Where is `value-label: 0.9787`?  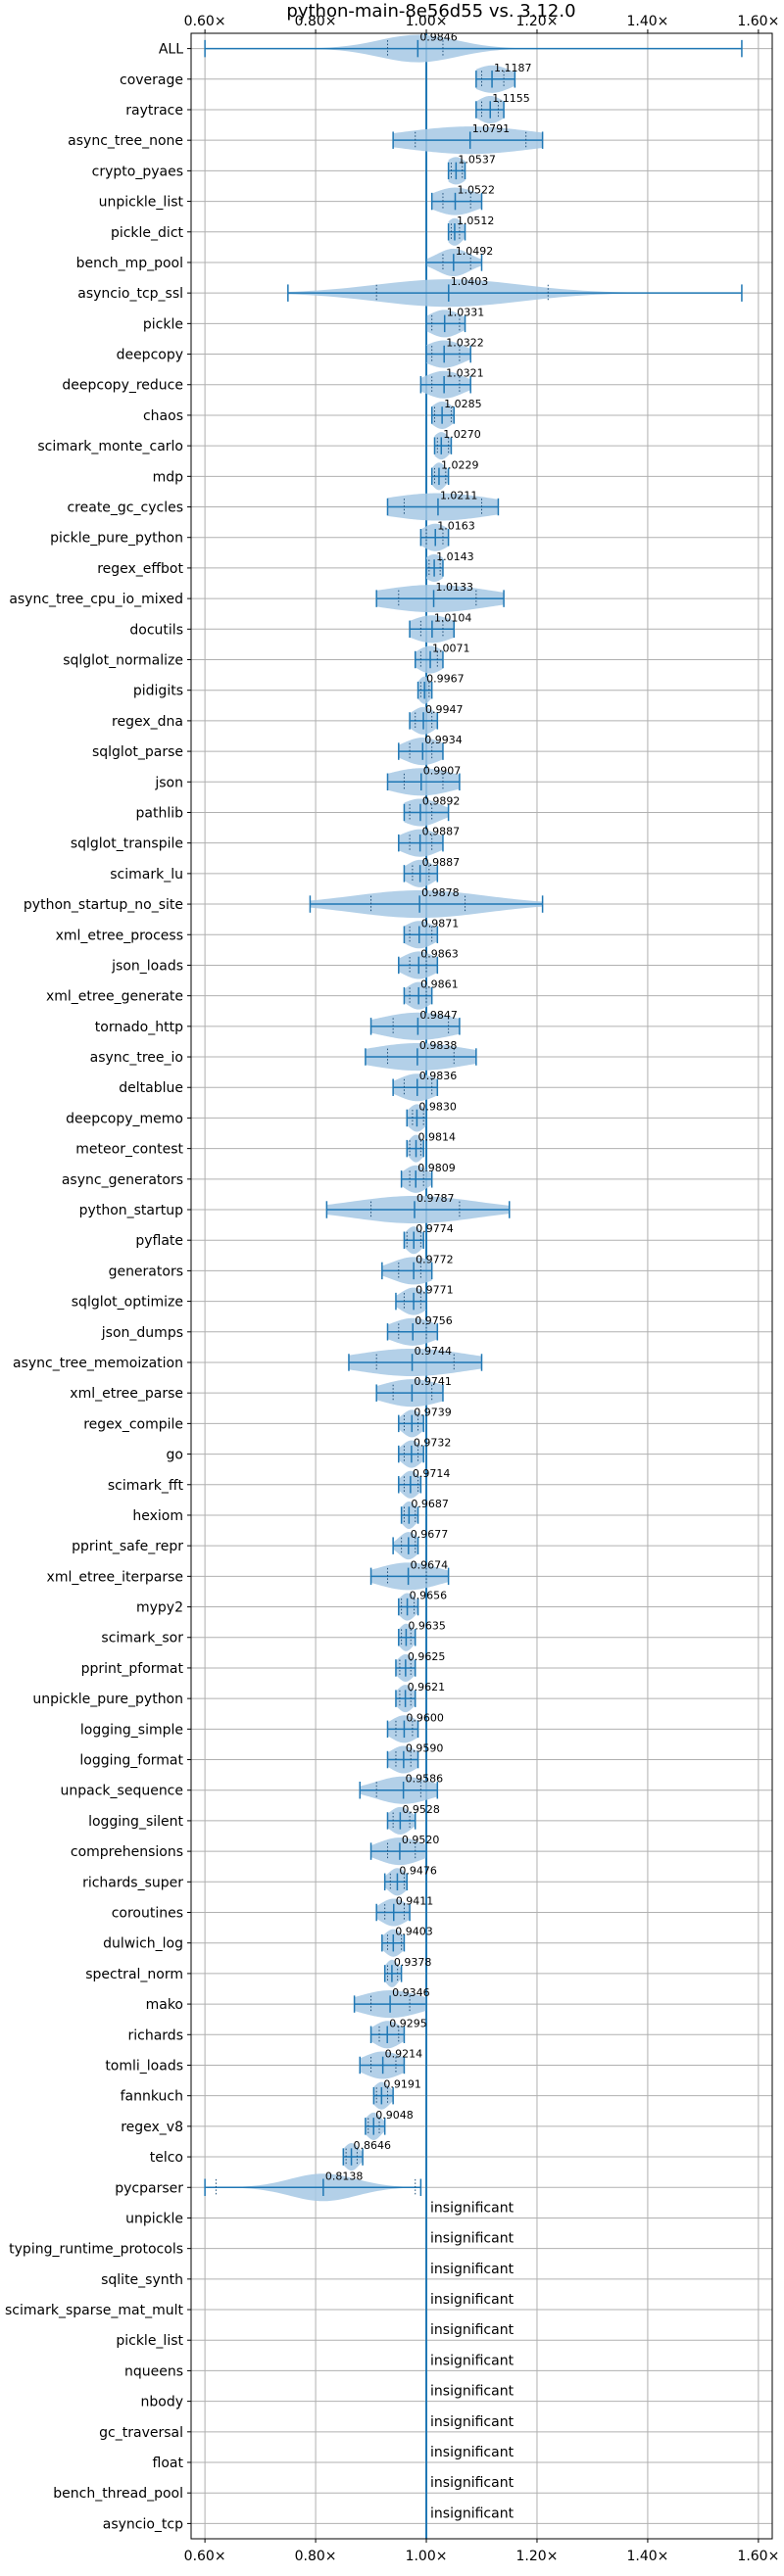
value-label: 0.9787 is located at coordinates (435, 1198).